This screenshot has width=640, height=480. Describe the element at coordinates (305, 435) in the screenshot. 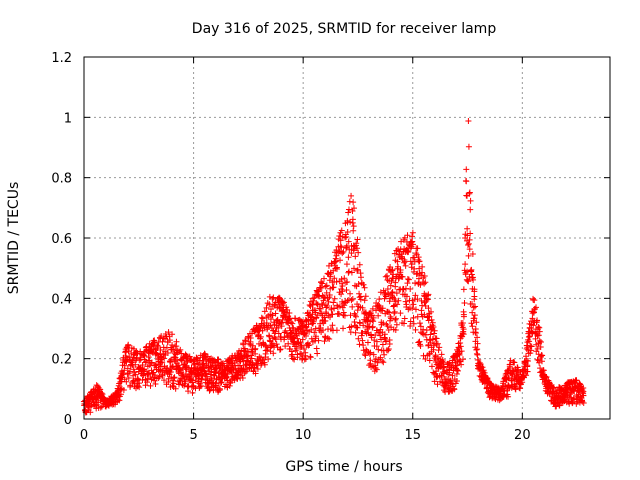

I see `x-tick-labels: 0 5 10 15 20` at that location.